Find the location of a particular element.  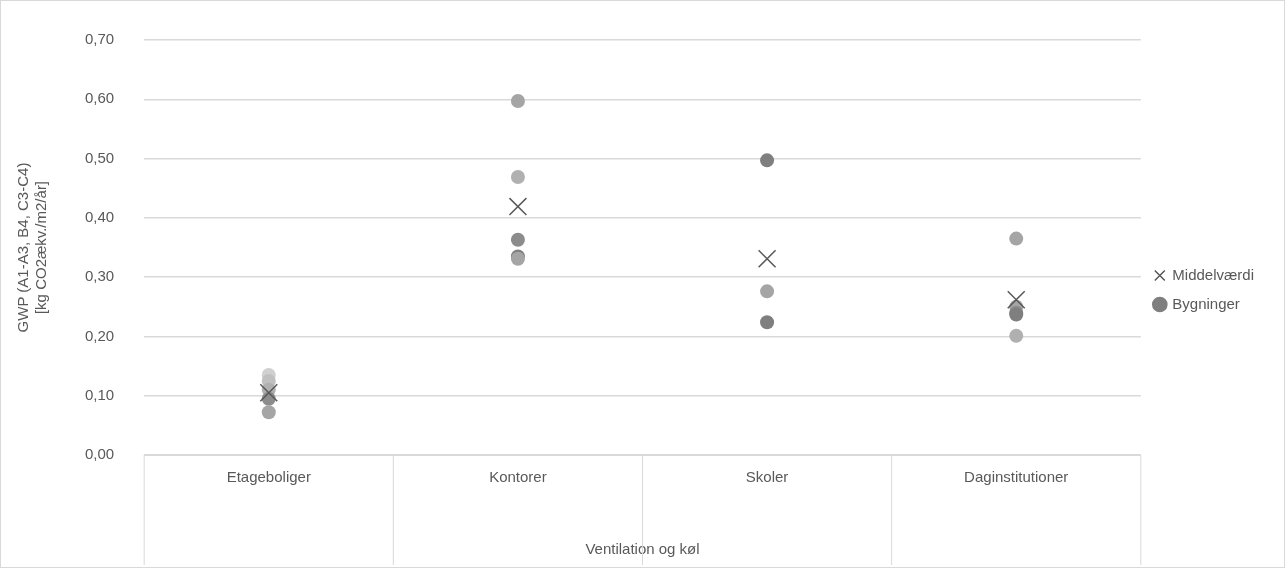

y-tick-label: 0,70 is located at coordinates (99, 39).